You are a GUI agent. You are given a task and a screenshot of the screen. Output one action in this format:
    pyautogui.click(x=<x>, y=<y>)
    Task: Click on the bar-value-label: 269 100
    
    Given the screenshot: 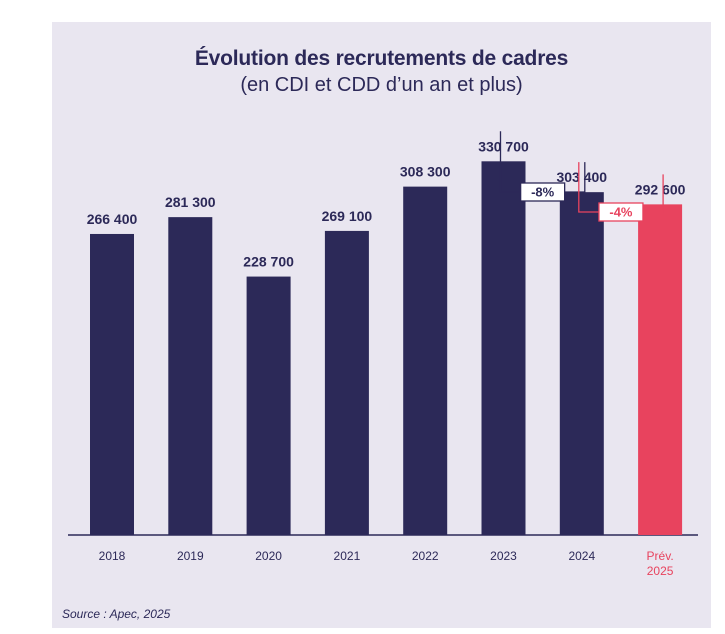 What is the action you would take?
    pyautogui.click(x=347, y=216)
    